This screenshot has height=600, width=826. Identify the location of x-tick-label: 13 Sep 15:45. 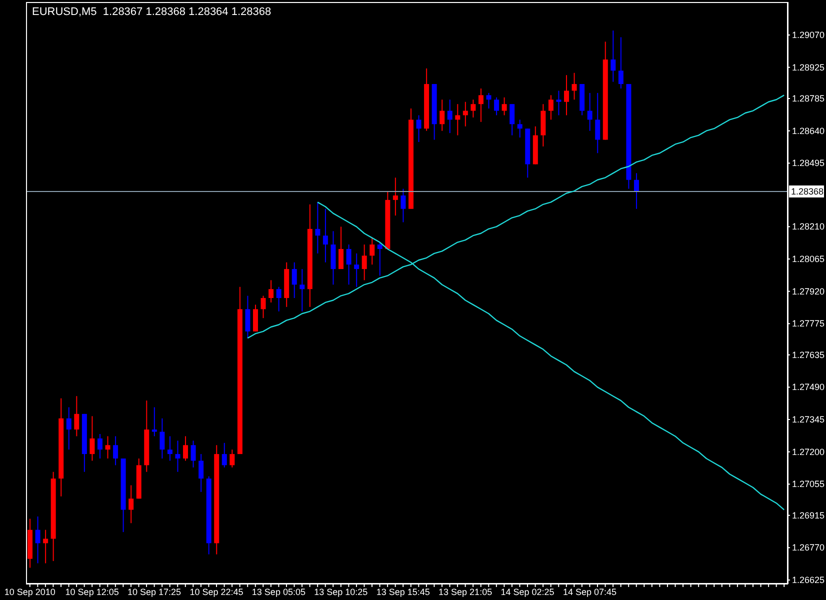
(403, 592).